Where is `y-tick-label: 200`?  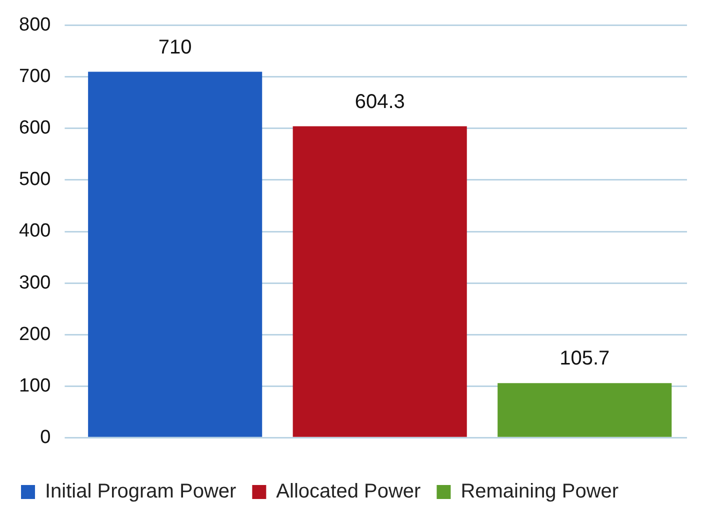
y-tick-label: 200 is located at coordinates (35, 334).